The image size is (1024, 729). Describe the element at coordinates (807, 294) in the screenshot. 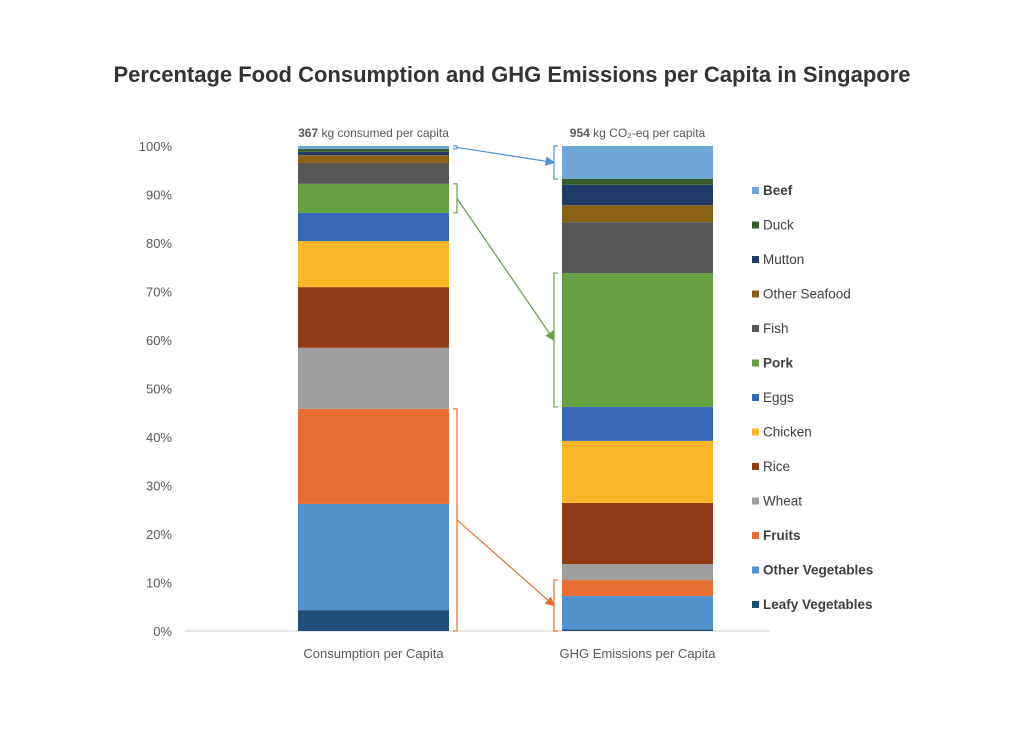

I see `legend-label: Other Seafood` at that location.